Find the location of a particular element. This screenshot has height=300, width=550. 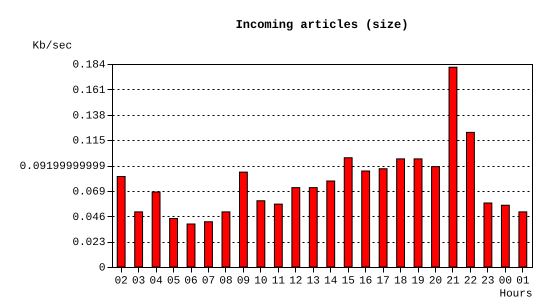

y-tick-label: 0.115 is located at coordinates (89, 142).